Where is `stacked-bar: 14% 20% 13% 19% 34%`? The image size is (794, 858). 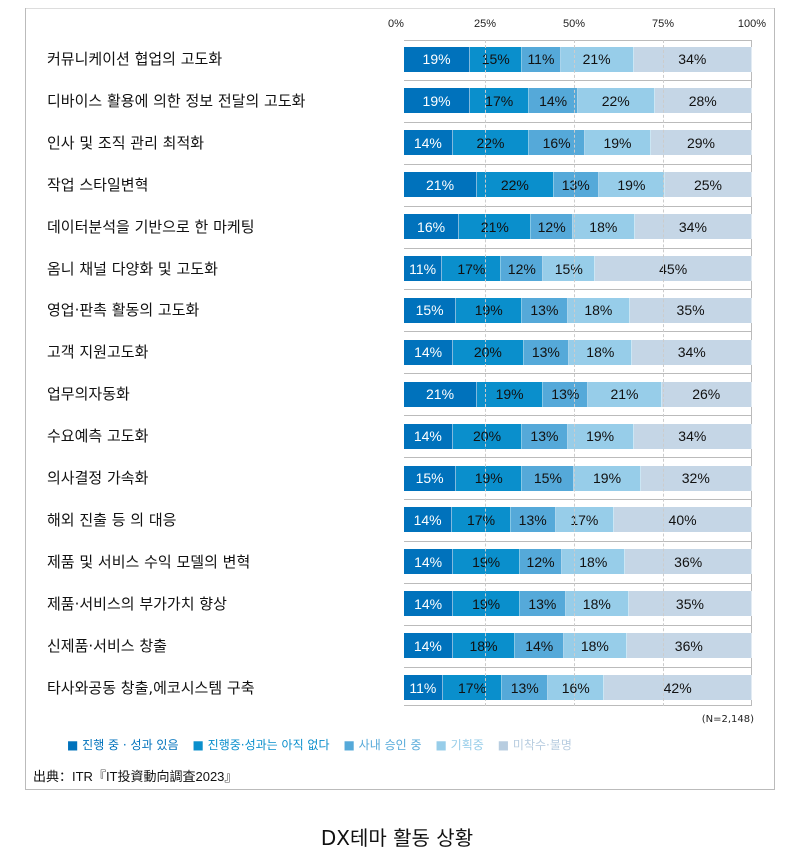 stacked-bar: 14% 20% 13% 19% 34% is located at coordinates (578, 436).